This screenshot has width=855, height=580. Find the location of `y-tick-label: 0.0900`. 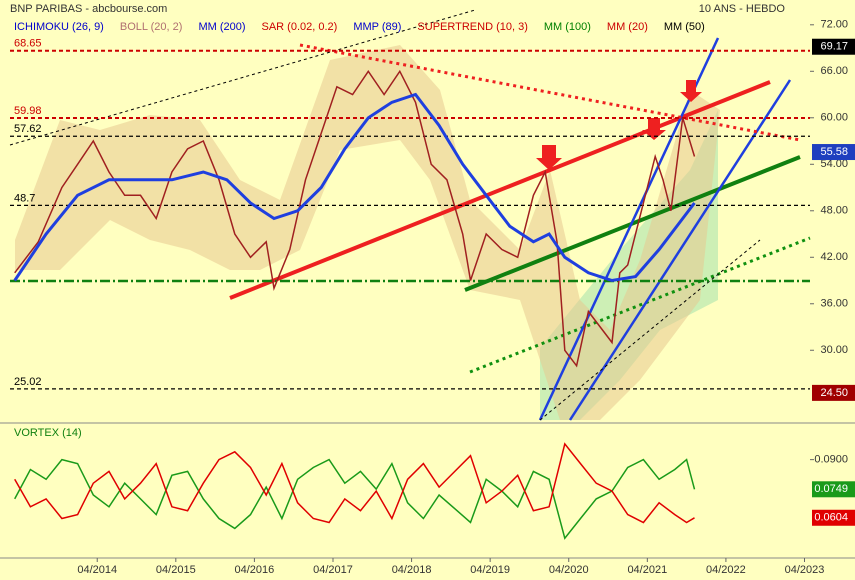

y-tick-label: 0.0900 is located at coordinates (831, 460).